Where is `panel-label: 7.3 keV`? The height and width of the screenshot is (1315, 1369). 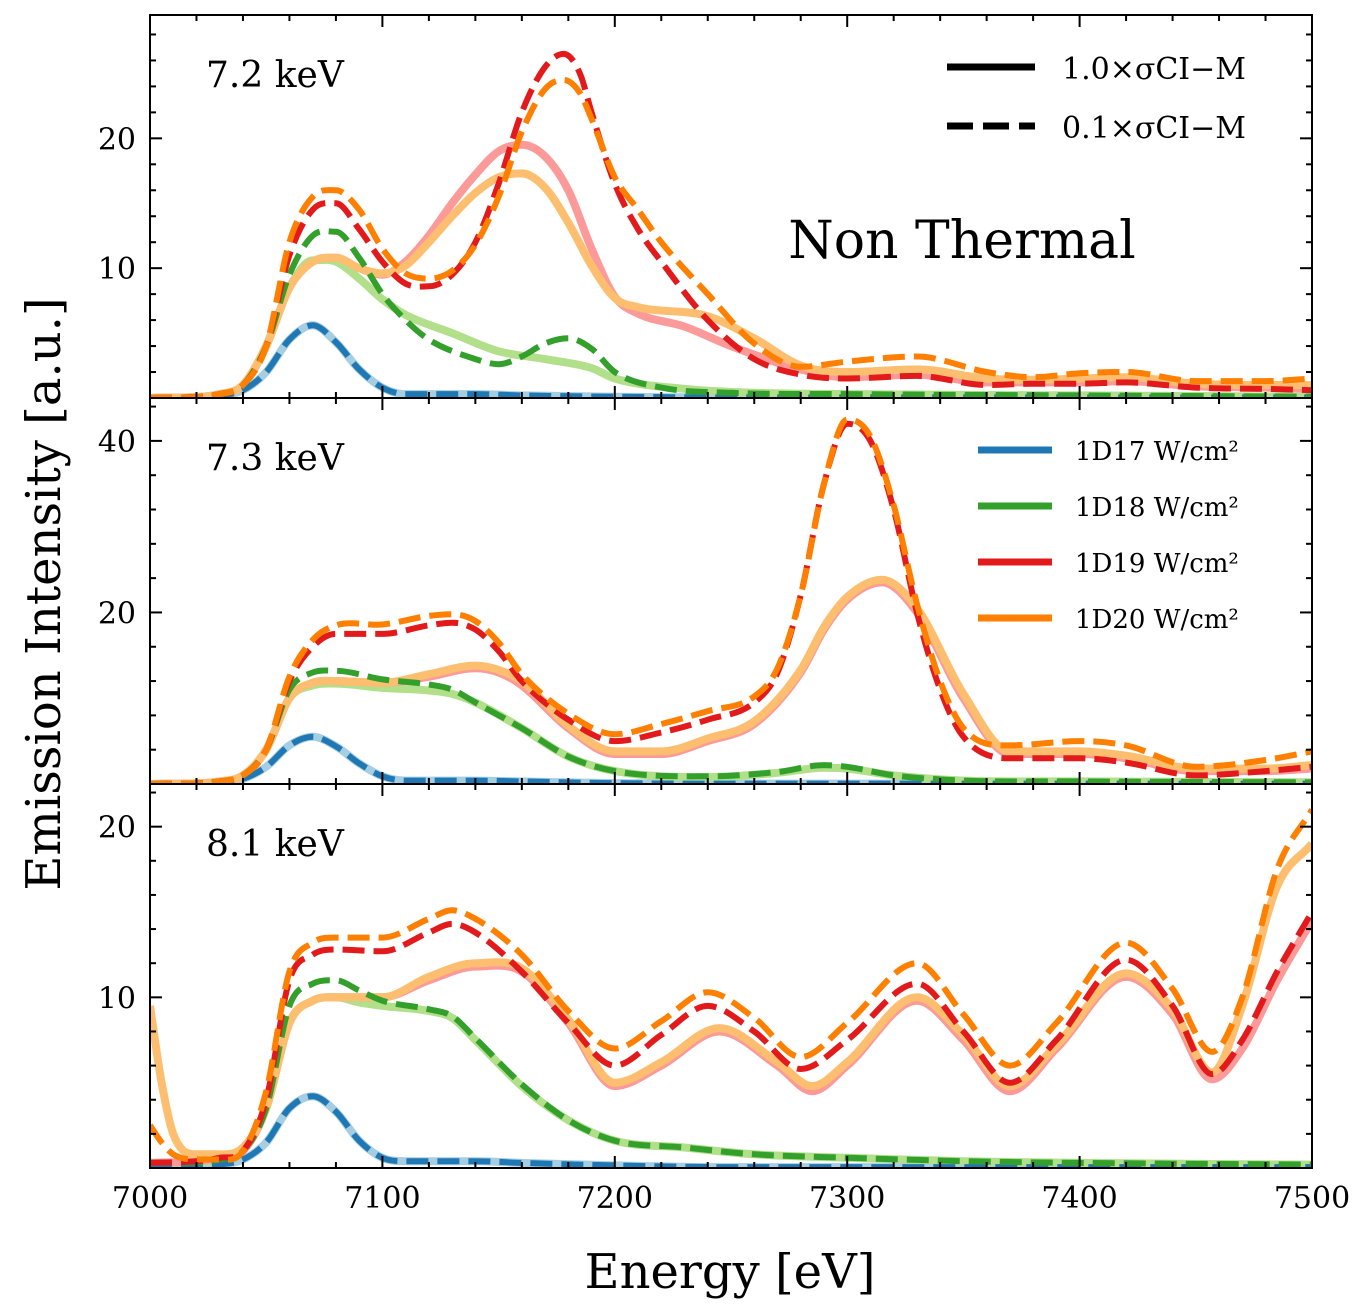
panel-label: 7.3 keV is located at coordinates (275, 458).